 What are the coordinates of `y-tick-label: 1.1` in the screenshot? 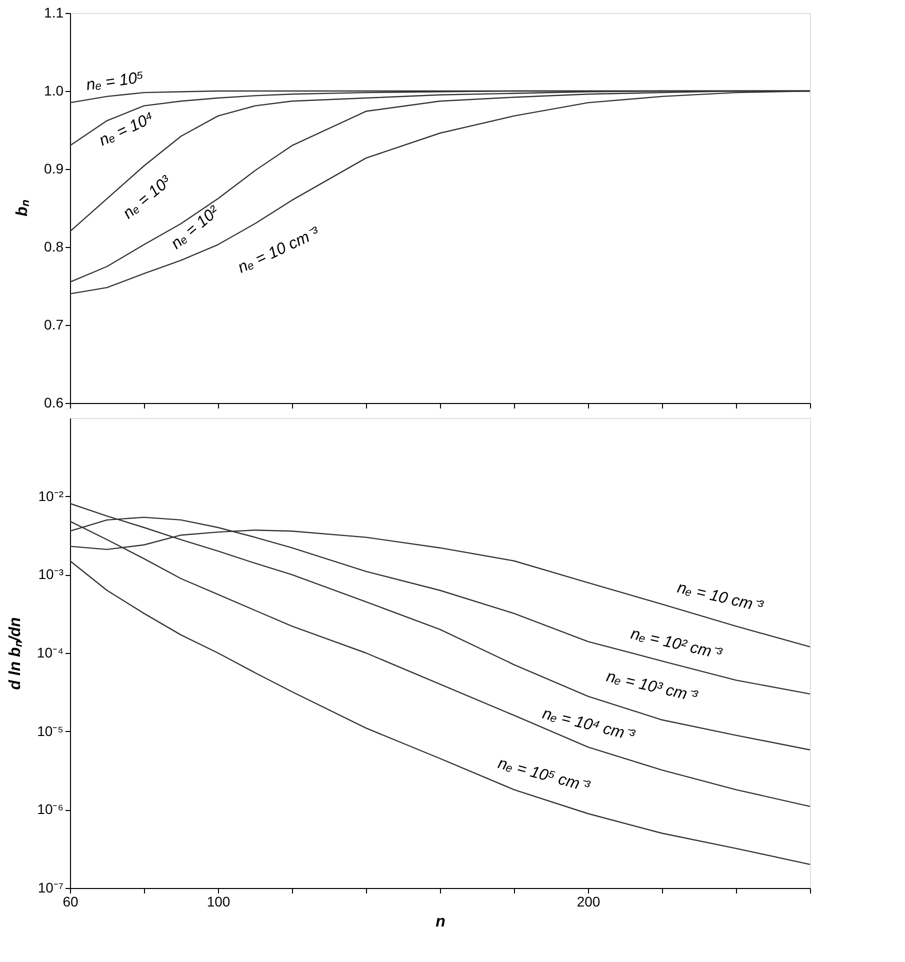 It's located at (54, 12).